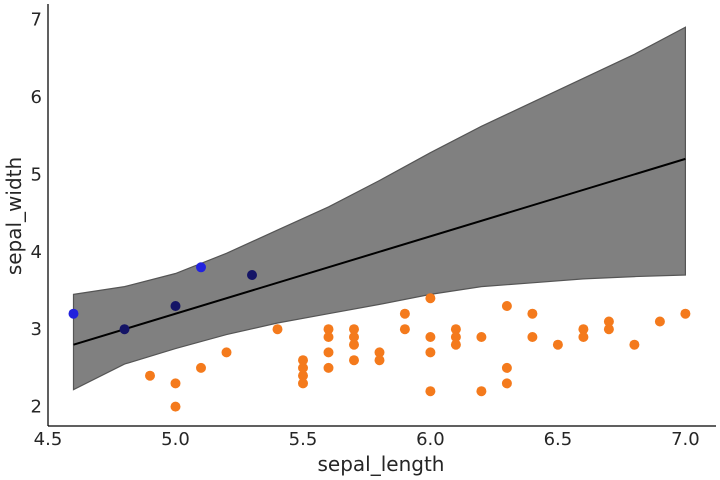  What do you see at coordinates (381, 464) in the screenshot?
I see `x-axis-title: sepal_length` at bounding box center [381, 464].